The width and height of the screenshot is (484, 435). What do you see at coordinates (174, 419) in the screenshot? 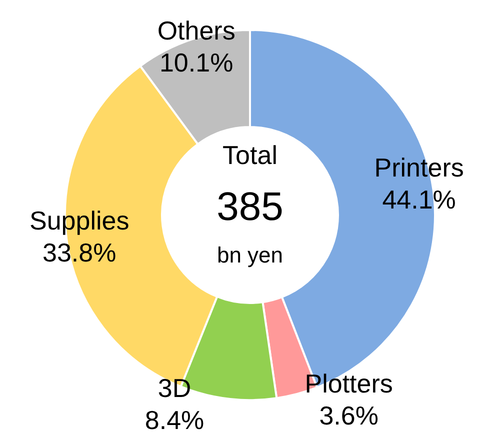
I see `data-label: 8.4%` at bounding box center [174, 419].